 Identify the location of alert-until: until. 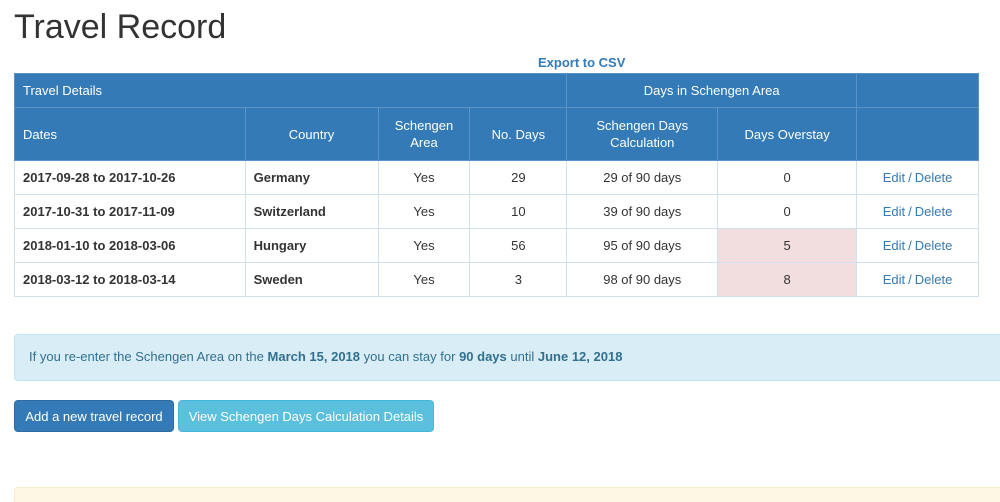
(522, 356).